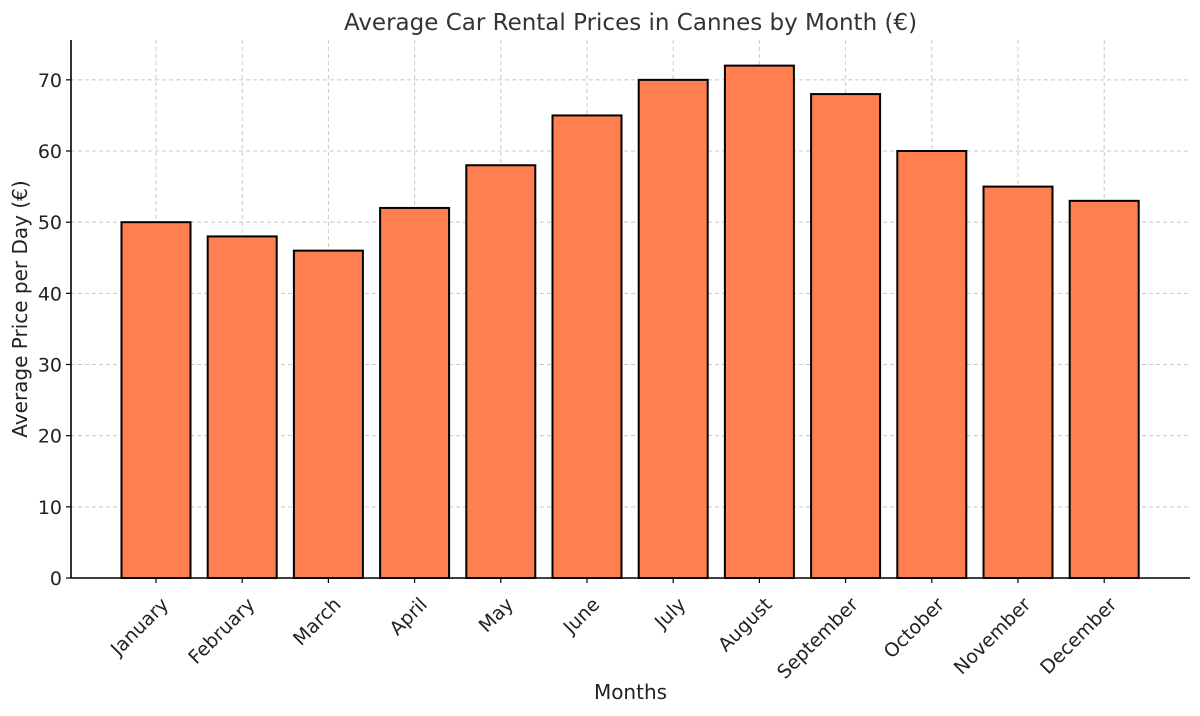  I want to click on x-tick-label: June, so click(582, 617).